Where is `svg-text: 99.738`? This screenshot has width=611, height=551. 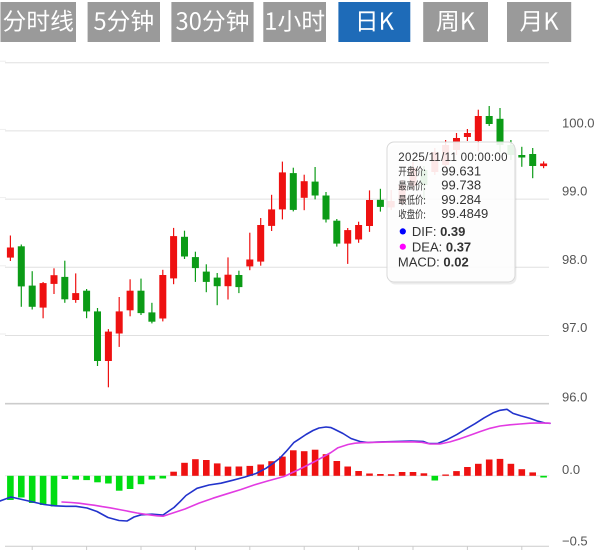
svg-text: 99.738 is located at coordinates (461, 185).